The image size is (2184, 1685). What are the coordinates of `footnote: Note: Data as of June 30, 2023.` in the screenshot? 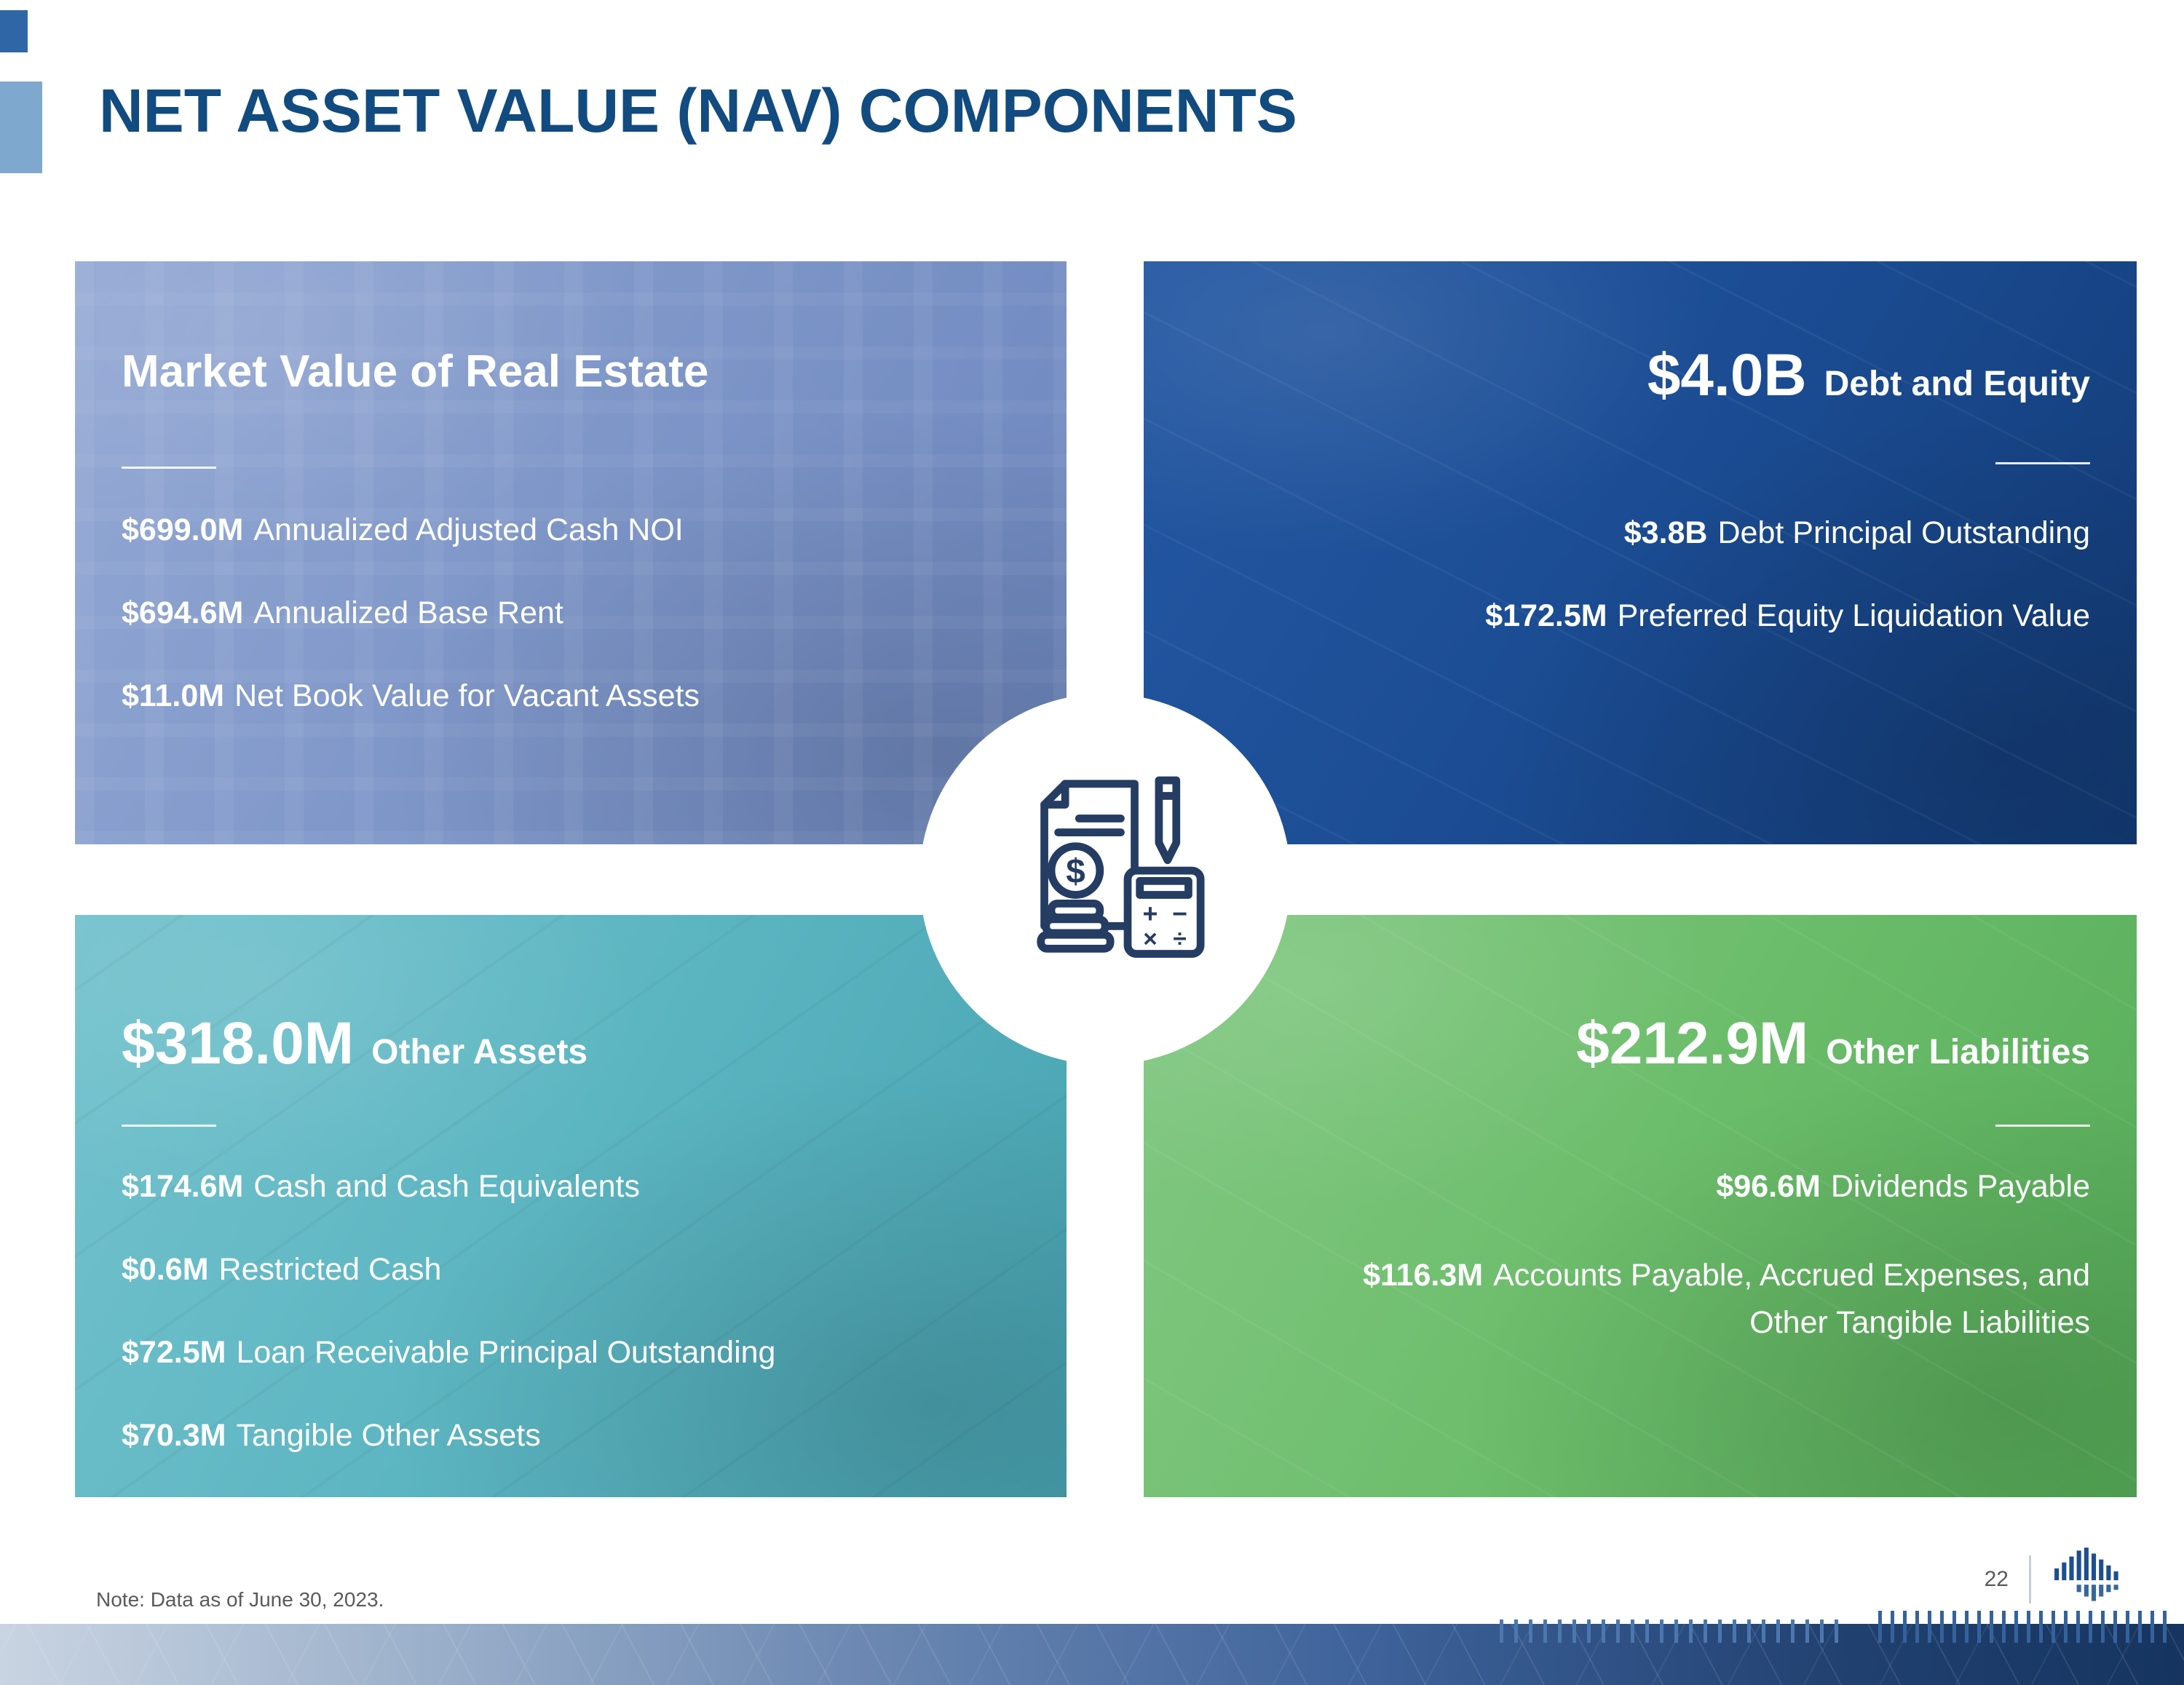 It's located at (240, 1599).